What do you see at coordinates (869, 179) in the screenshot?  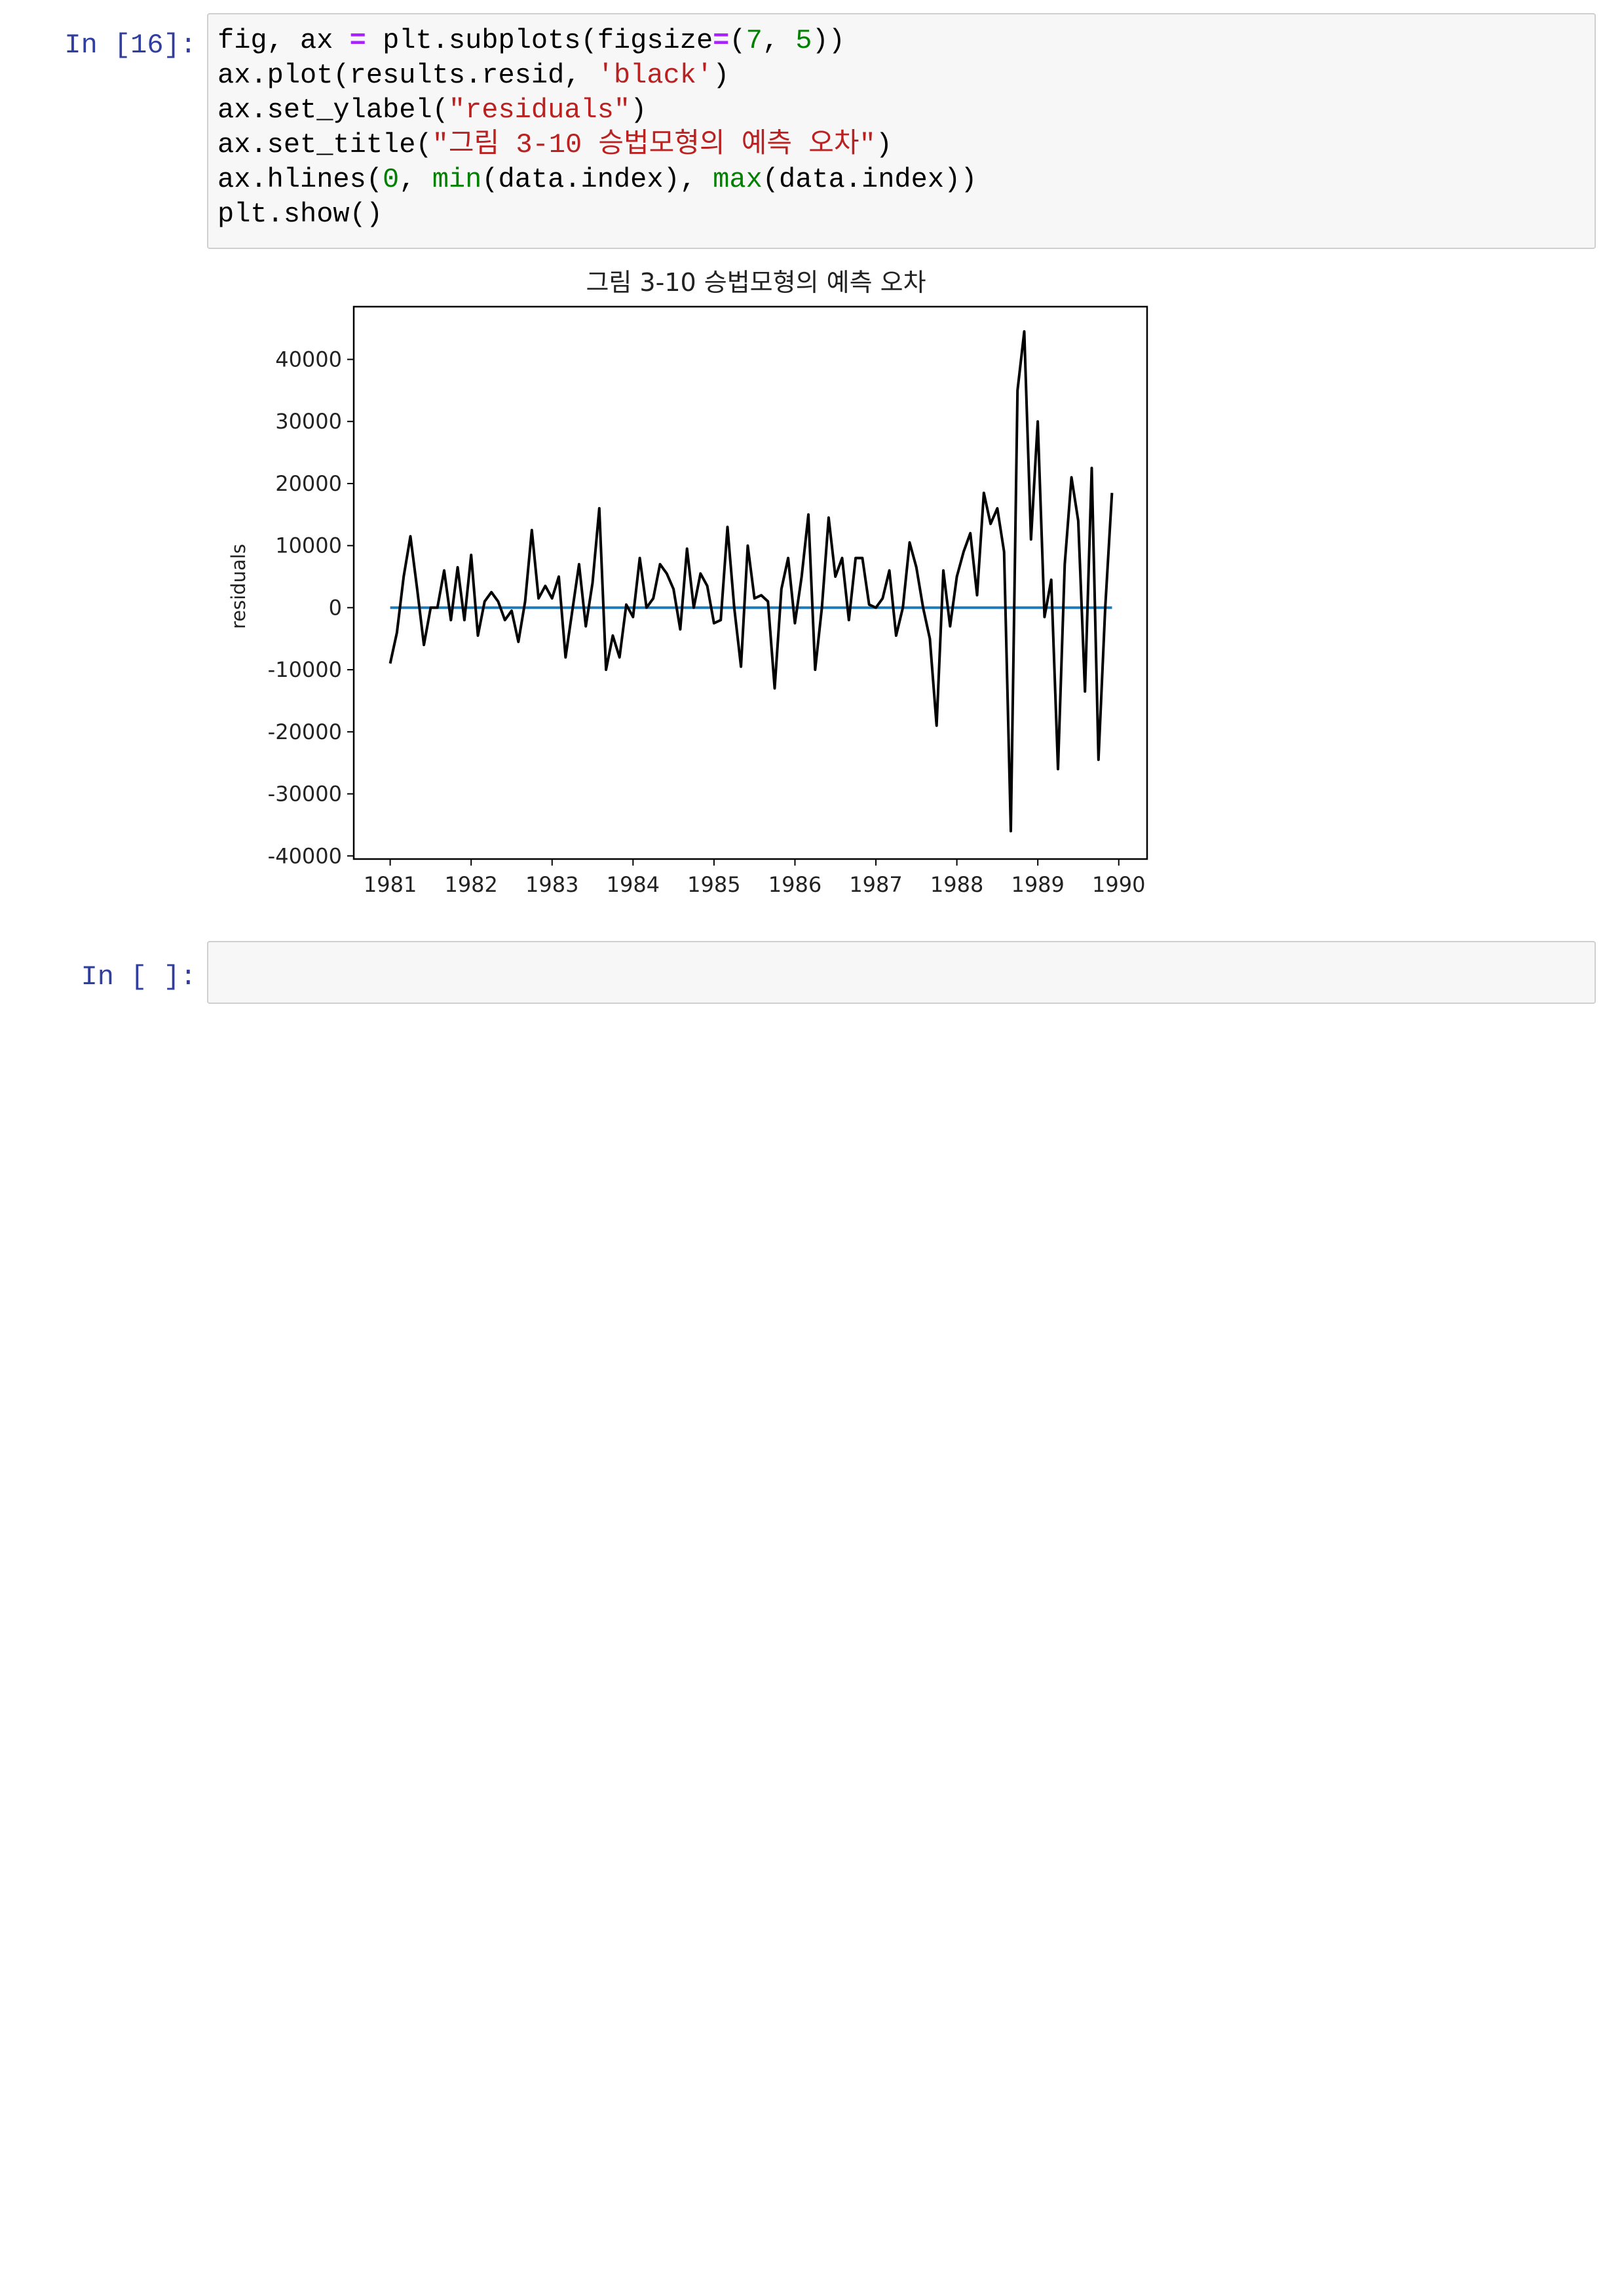 I see `code-token: (data.index))` at bounding box center [869, 179].